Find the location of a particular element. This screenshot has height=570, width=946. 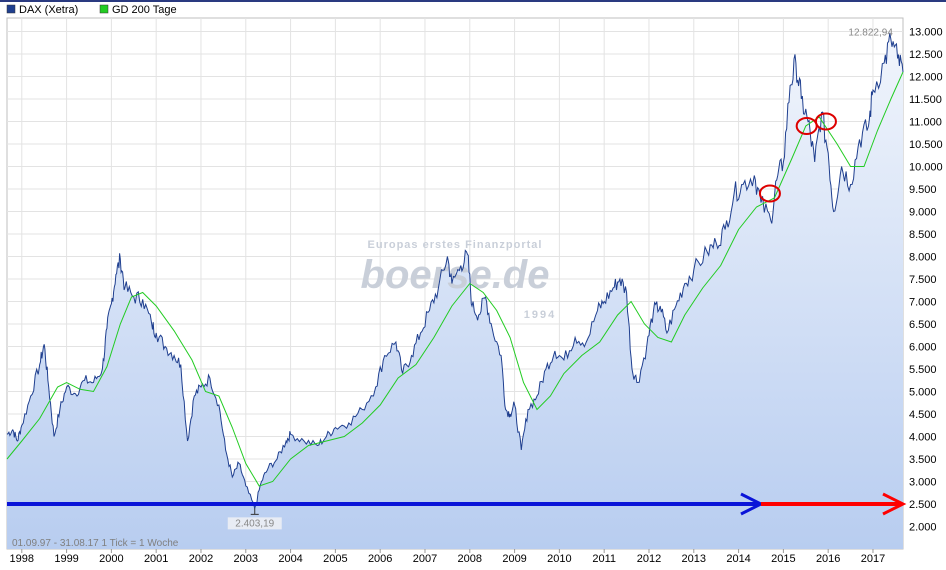

y-tick-label: 2.500 is located at coordinates (923, 505).